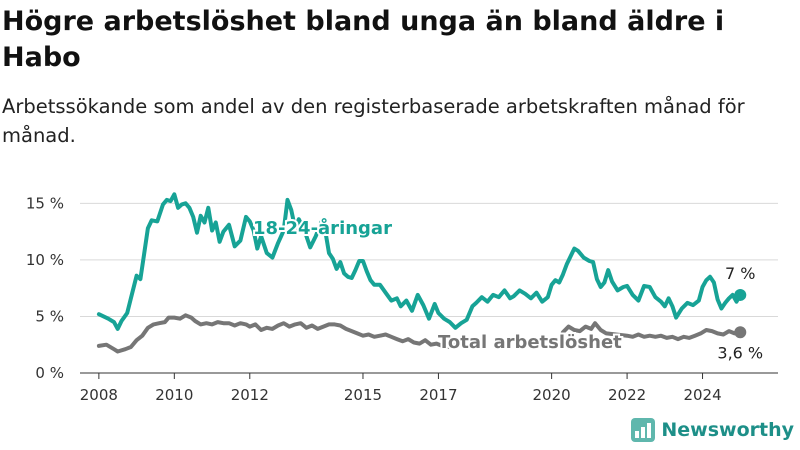 This screenshot has height=450, width=800. Describe the element at coordinates (250, 395) in the screenshot. I see `x-tick-label: 2012` at that location.